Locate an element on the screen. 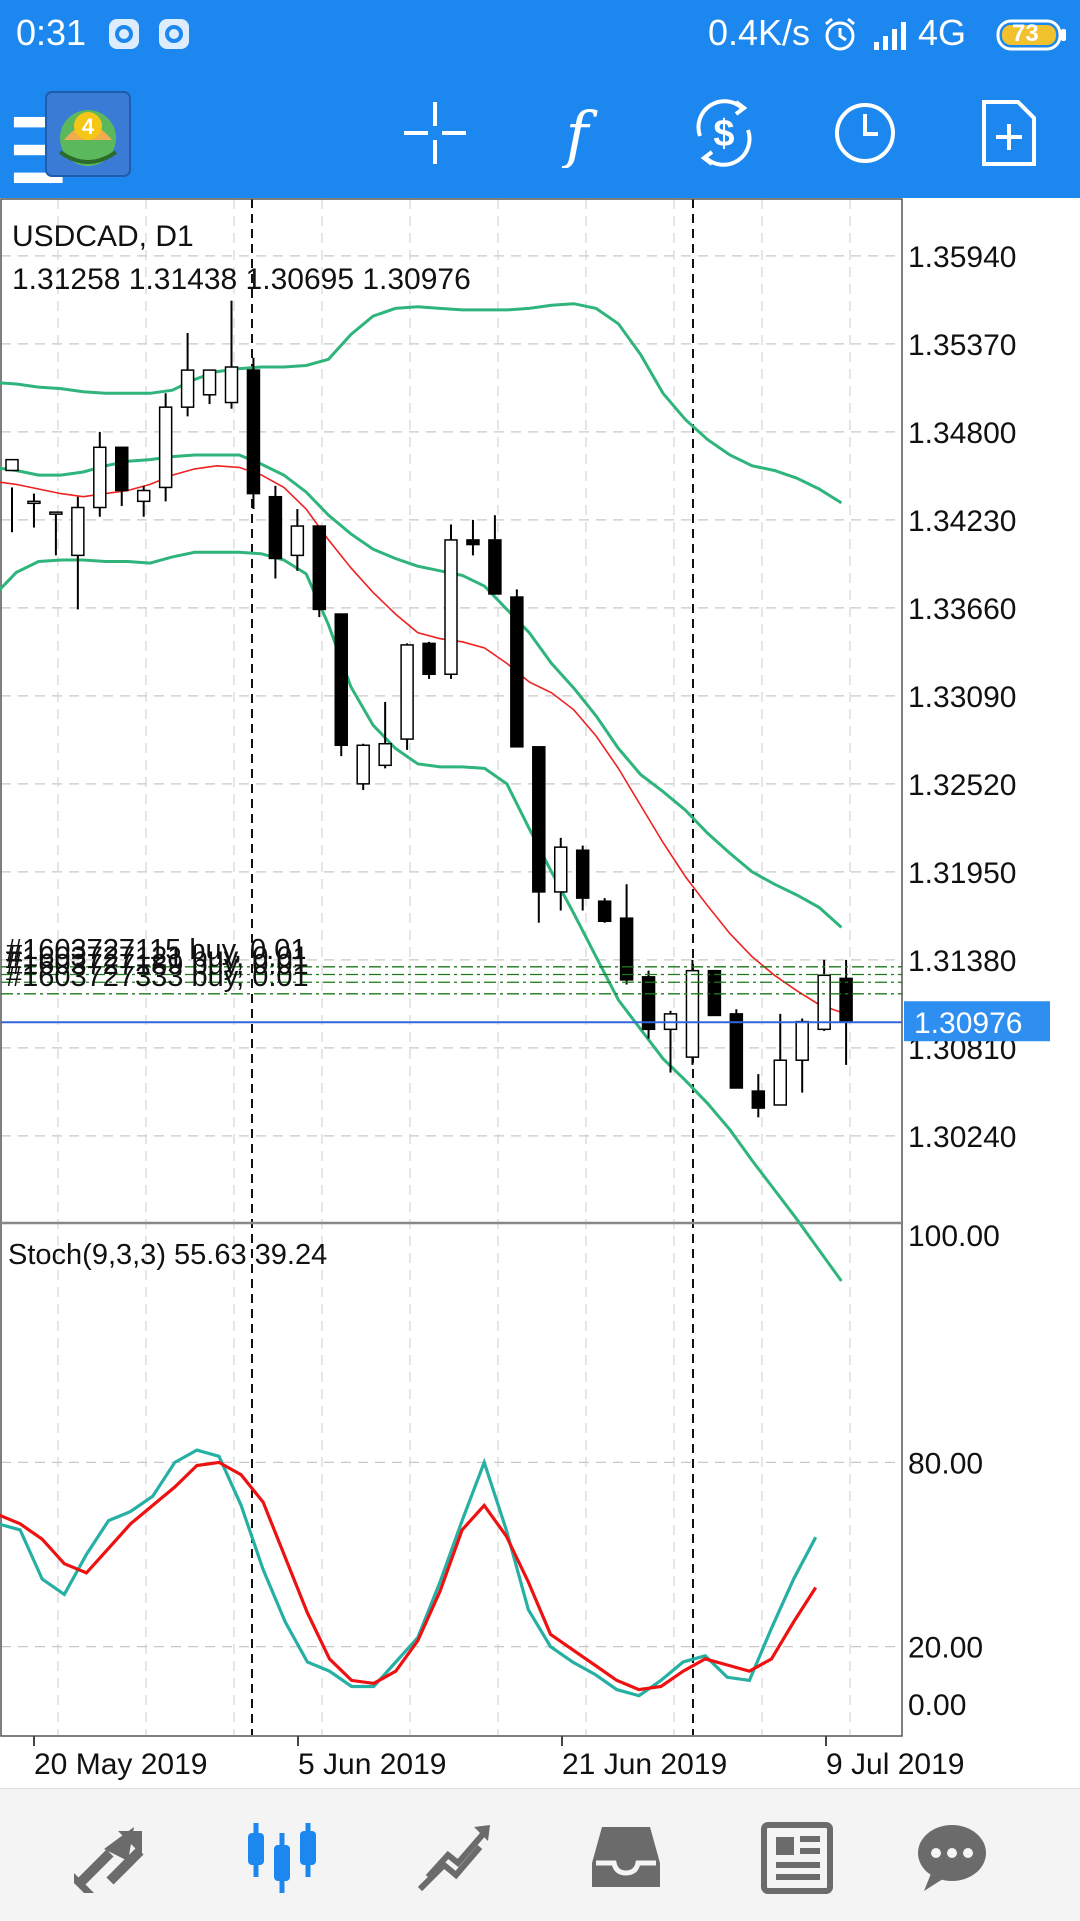  chat-icon is located at coordinates (952, 1857).